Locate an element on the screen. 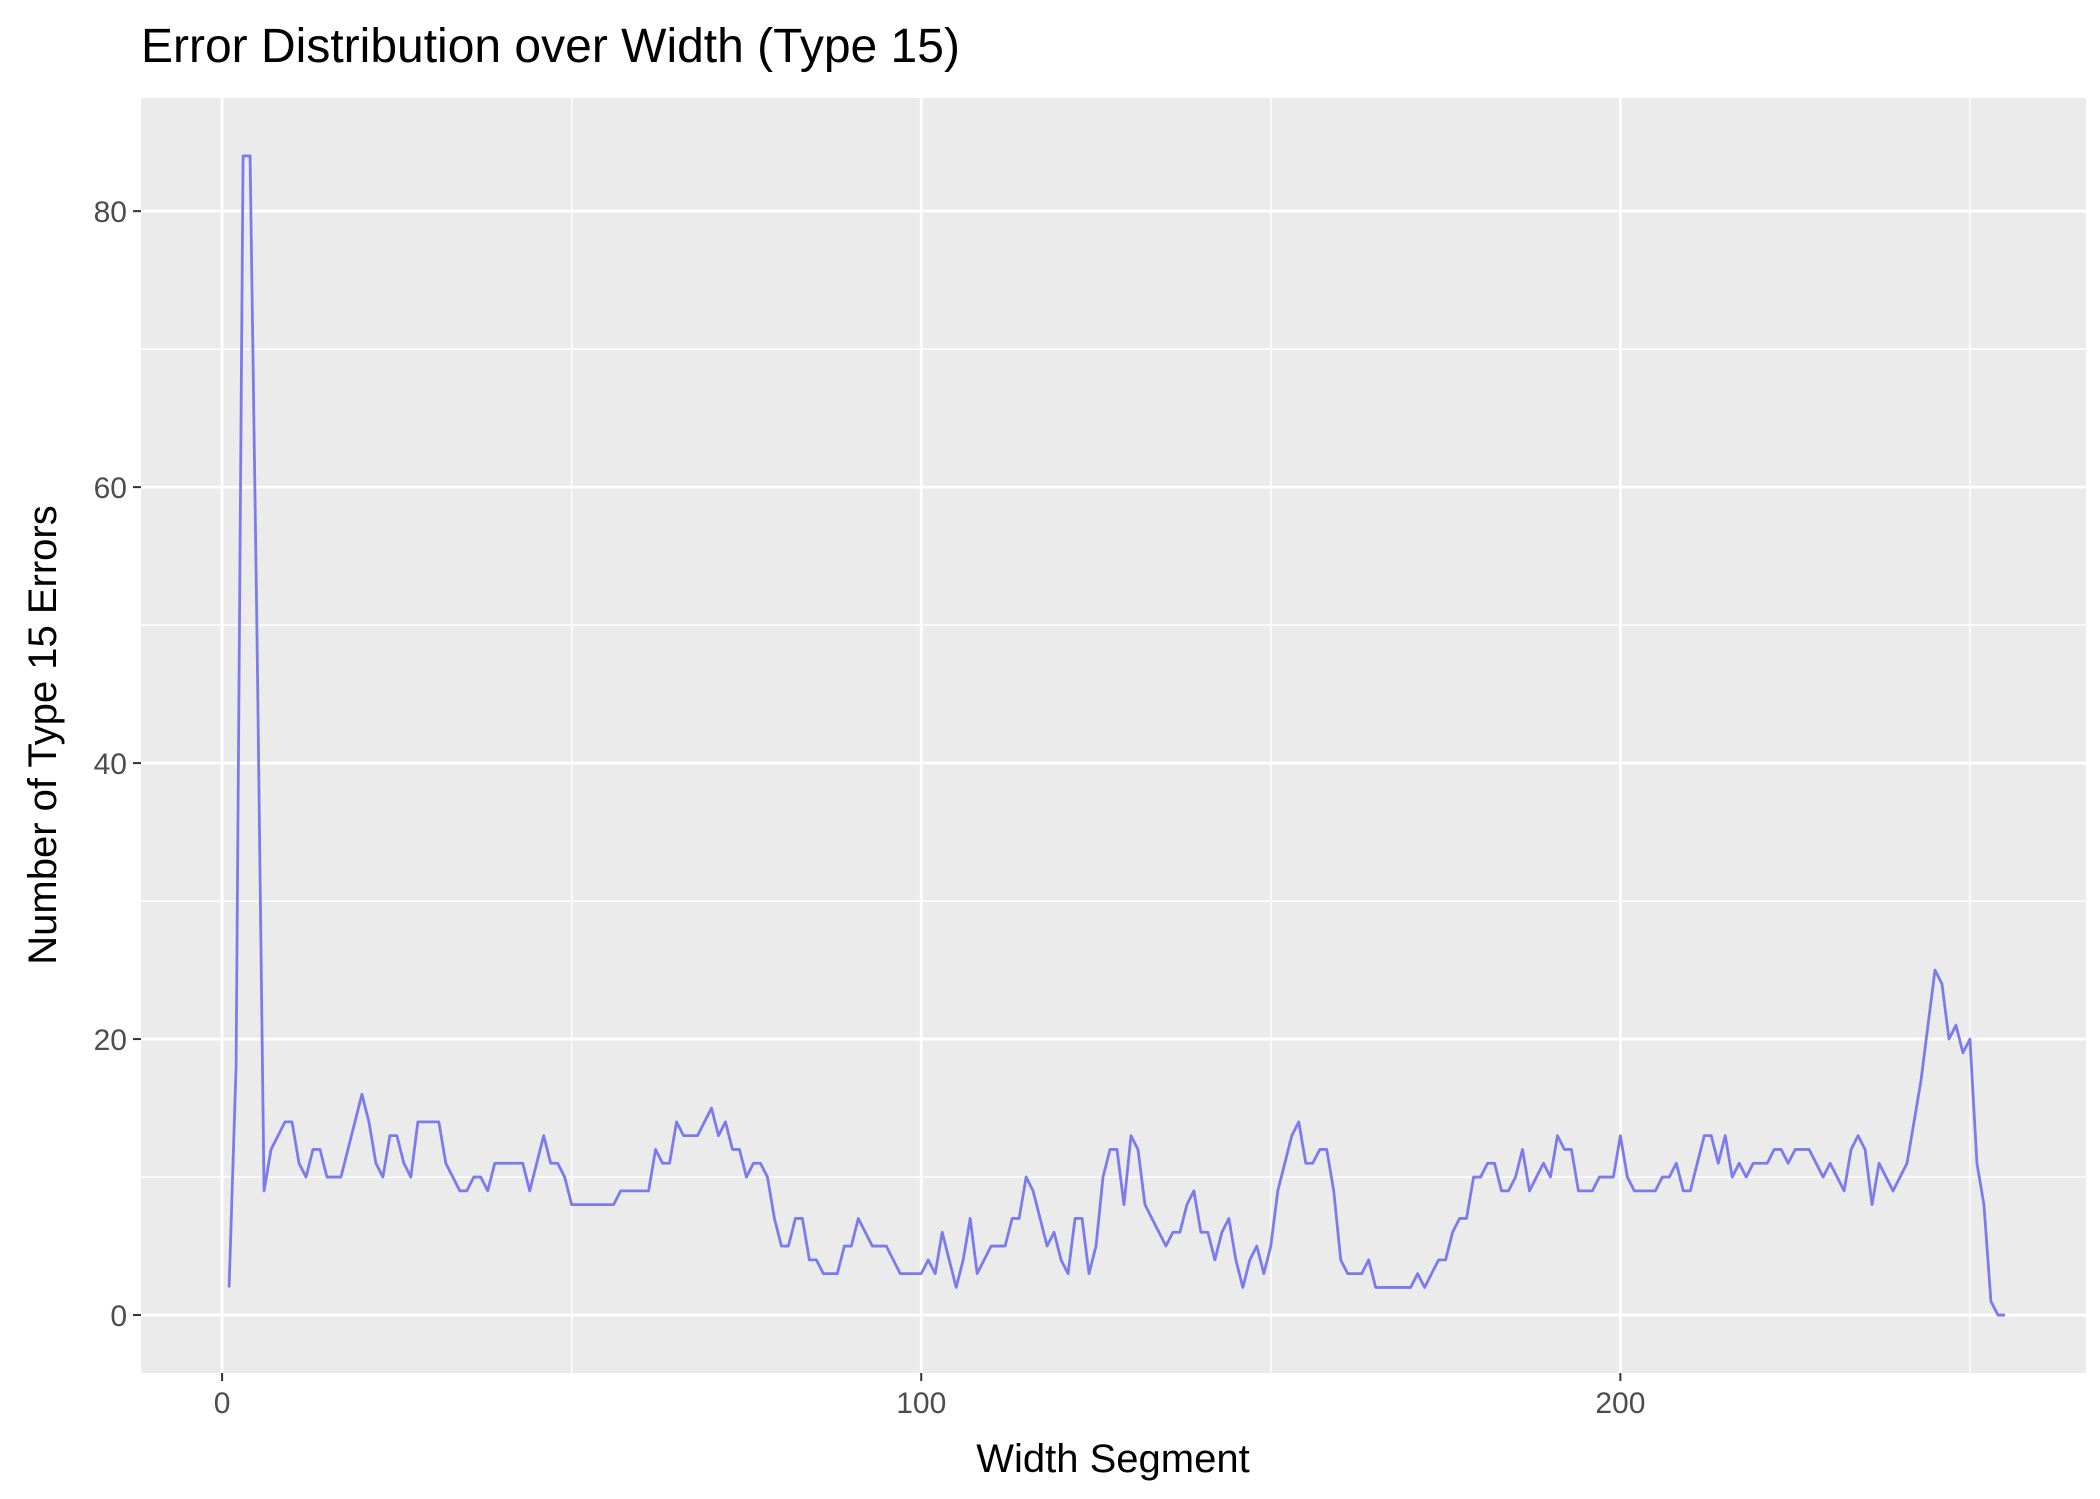  chart-title: Error Distribution over Width (Type 15) is located at coordinates (550, 46).